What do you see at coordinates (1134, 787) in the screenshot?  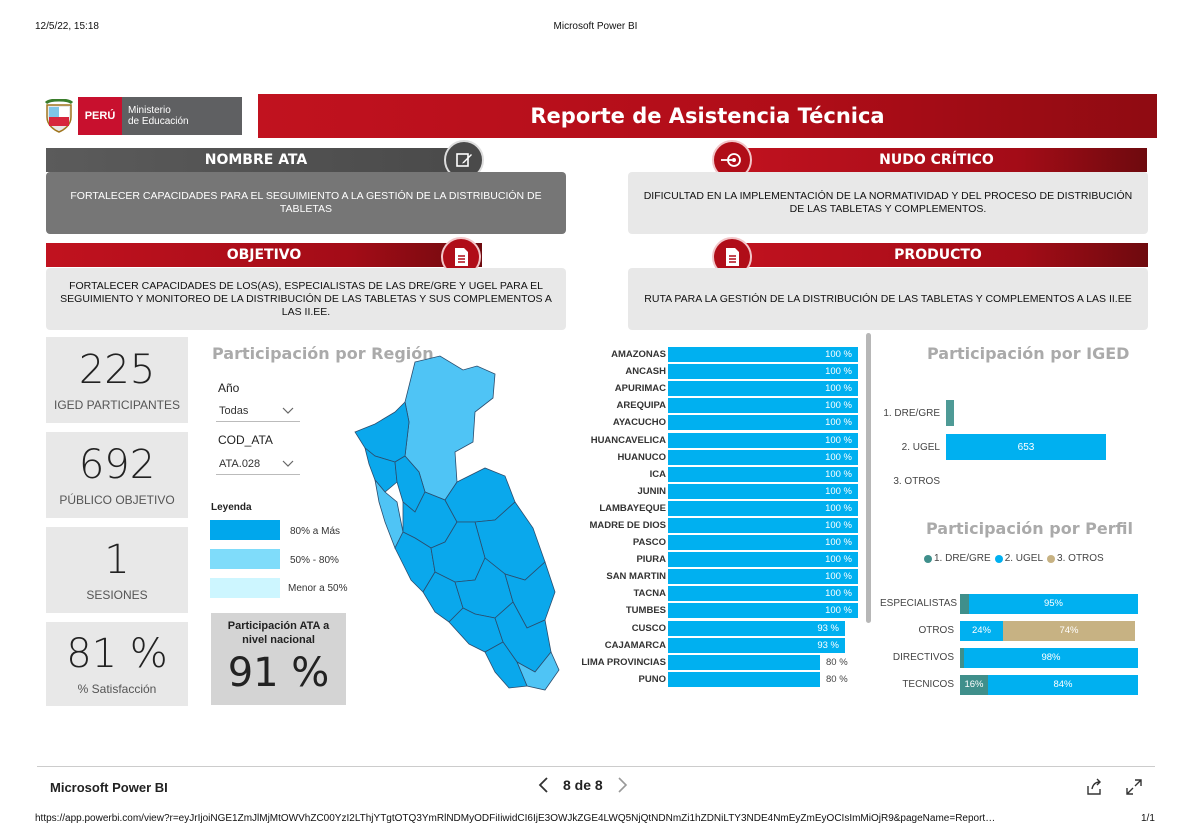 I see `fullscreen-icon` at bounding box center [1134, 787].